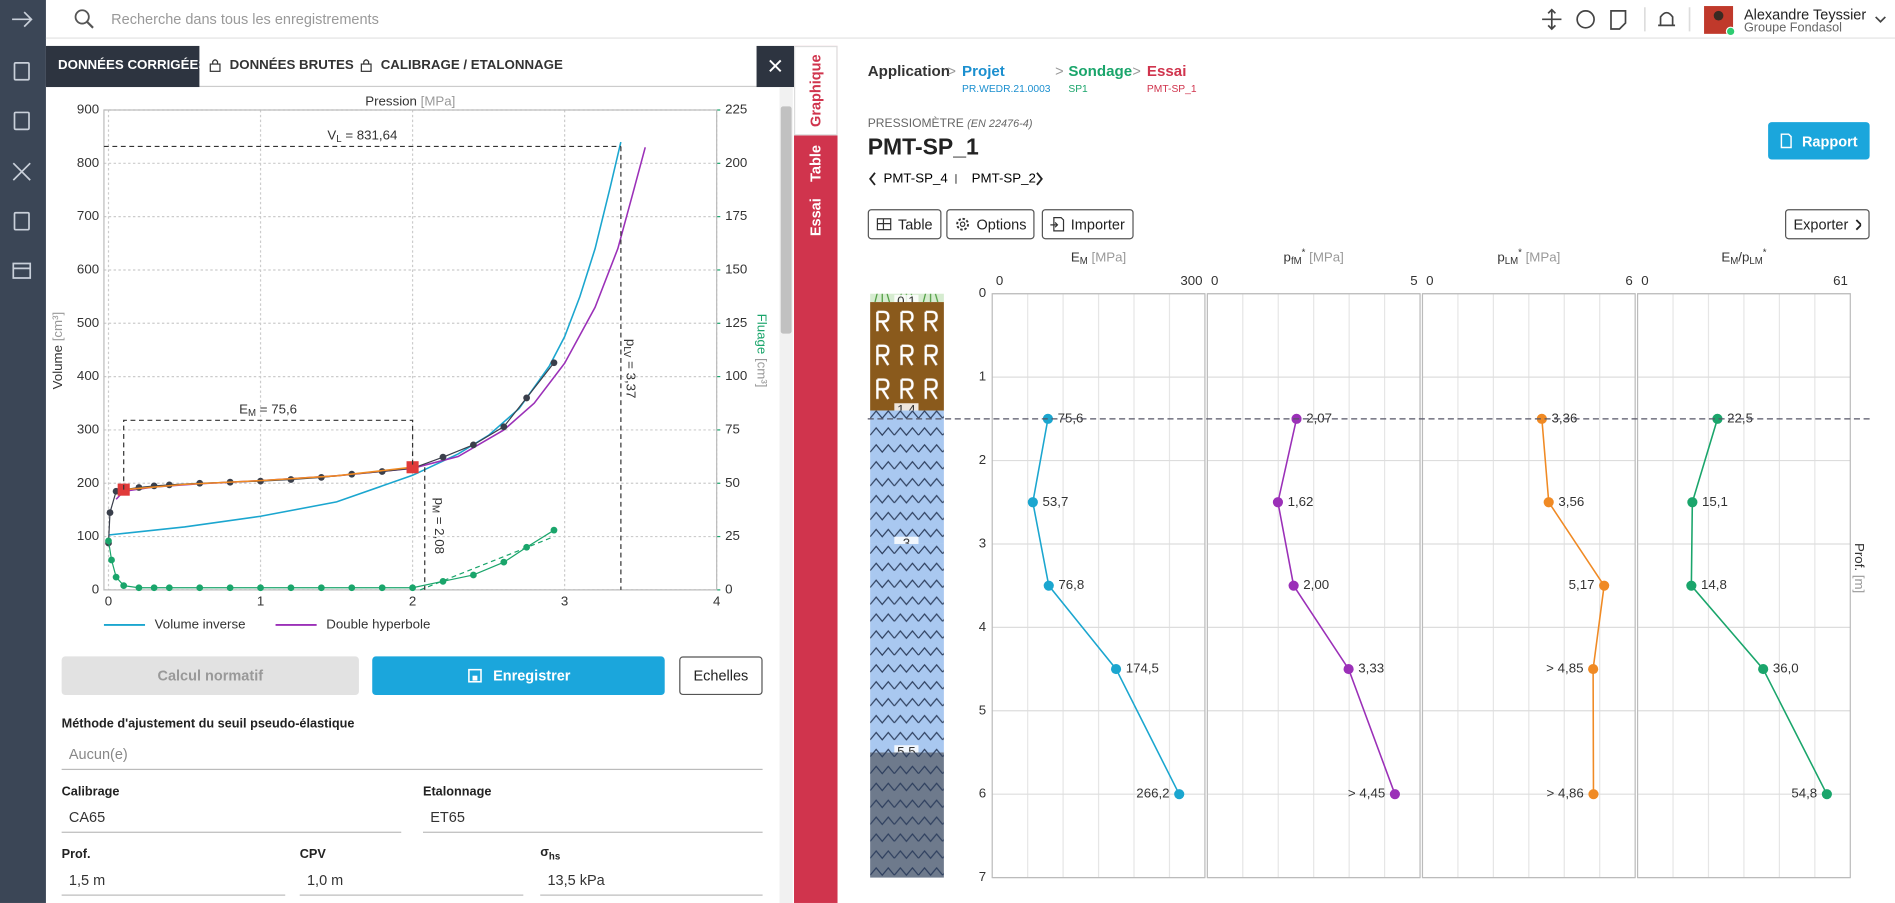 The image size is (1895, 903). What do you see at coordinates (872, 179) in the screenshot?
I see `prev-arrow` at bounding box center [872, 179].